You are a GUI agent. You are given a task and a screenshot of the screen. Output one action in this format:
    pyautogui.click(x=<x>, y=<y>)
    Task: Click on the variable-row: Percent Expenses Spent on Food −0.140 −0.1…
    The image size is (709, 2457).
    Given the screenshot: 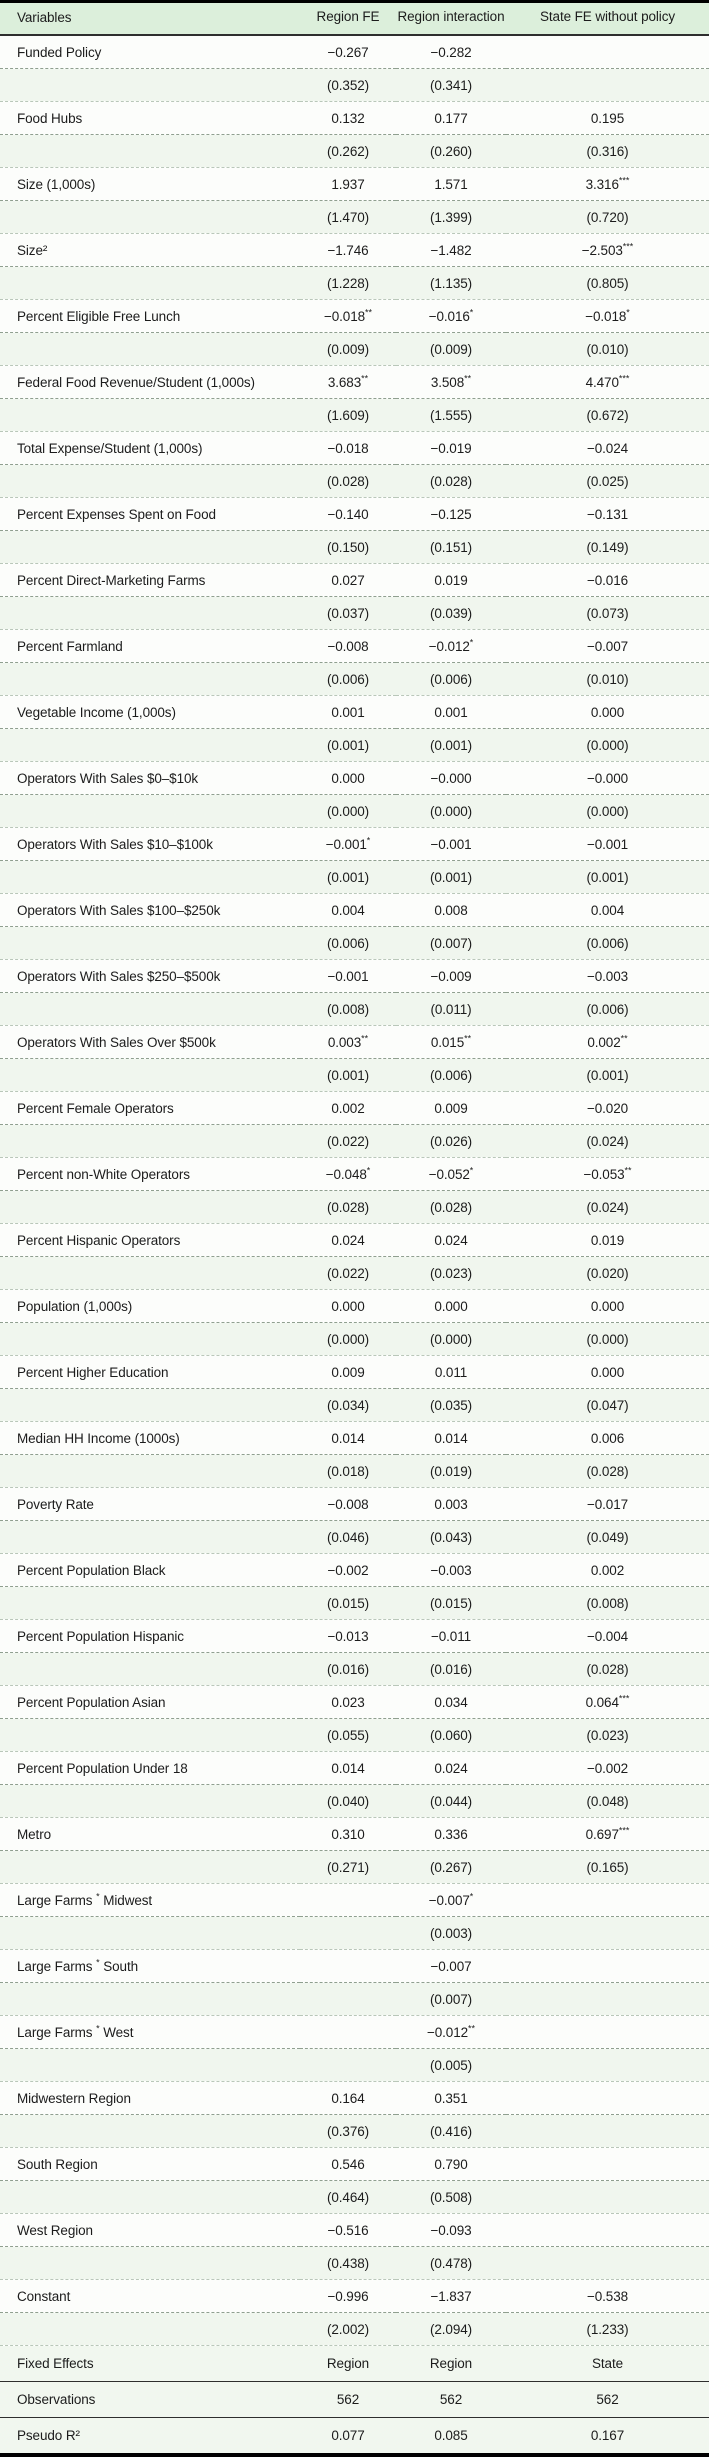 What is the action you would take?
    pyautogui.click(x=354, y=514)
    